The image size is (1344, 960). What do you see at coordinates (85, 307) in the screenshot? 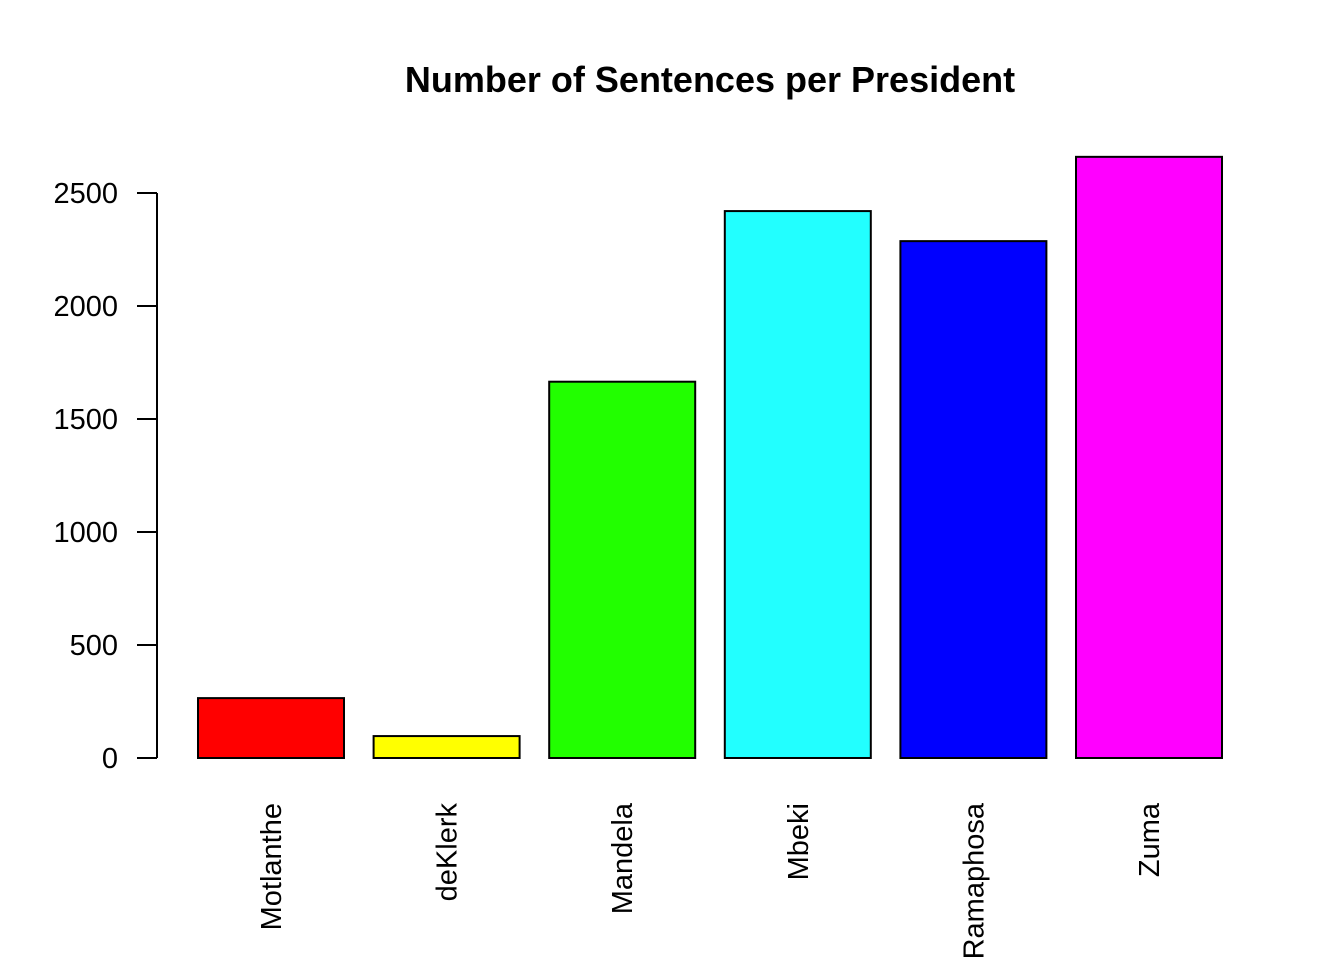
I see `y-tick-label: 2000` at bounding box center [85, 307].